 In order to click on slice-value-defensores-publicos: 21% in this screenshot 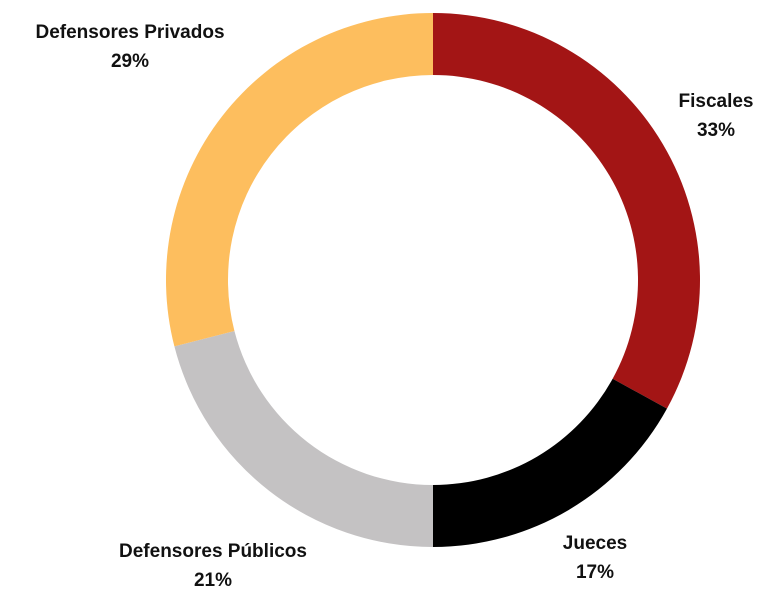, I will do `click(213, 580)`.